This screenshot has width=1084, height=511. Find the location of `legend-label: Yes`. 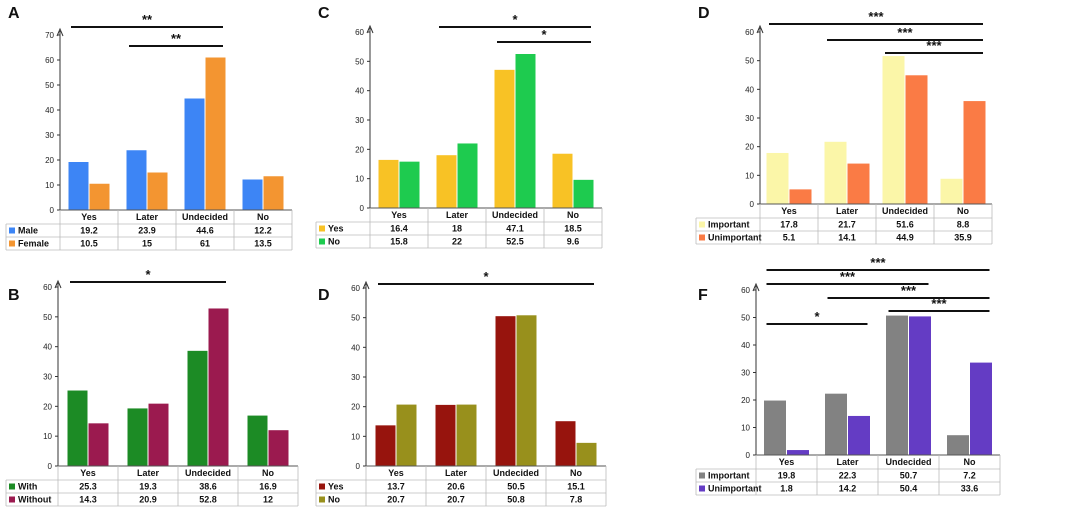

legend-label: Yes is located at coordinates (336, 487).